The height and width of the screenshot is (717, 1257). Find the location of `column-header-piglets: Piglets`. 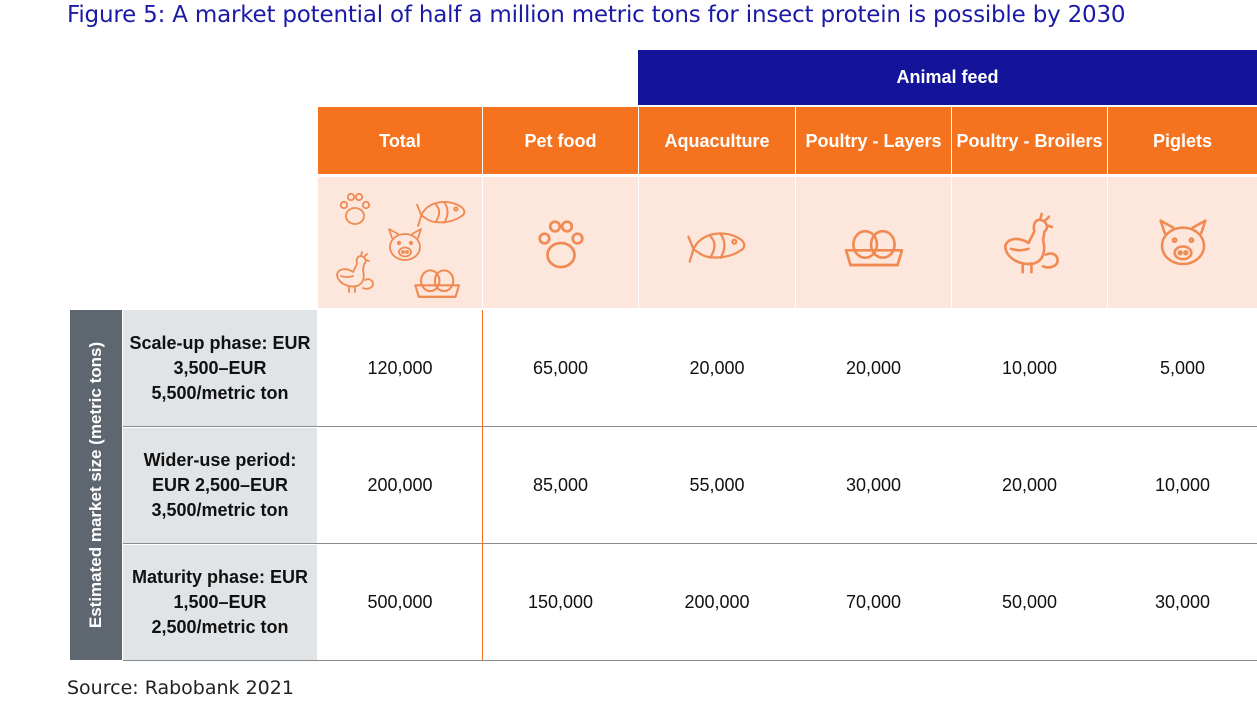

column-header-piglets: Piglets is located at coordinates (1182, 140).